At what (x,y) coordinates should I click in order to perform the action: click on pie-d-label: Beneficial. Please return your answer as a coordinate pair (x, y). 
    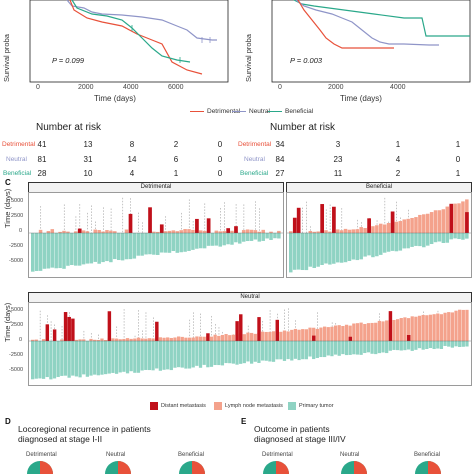
    Looking at the image, I should click on (191, 455).